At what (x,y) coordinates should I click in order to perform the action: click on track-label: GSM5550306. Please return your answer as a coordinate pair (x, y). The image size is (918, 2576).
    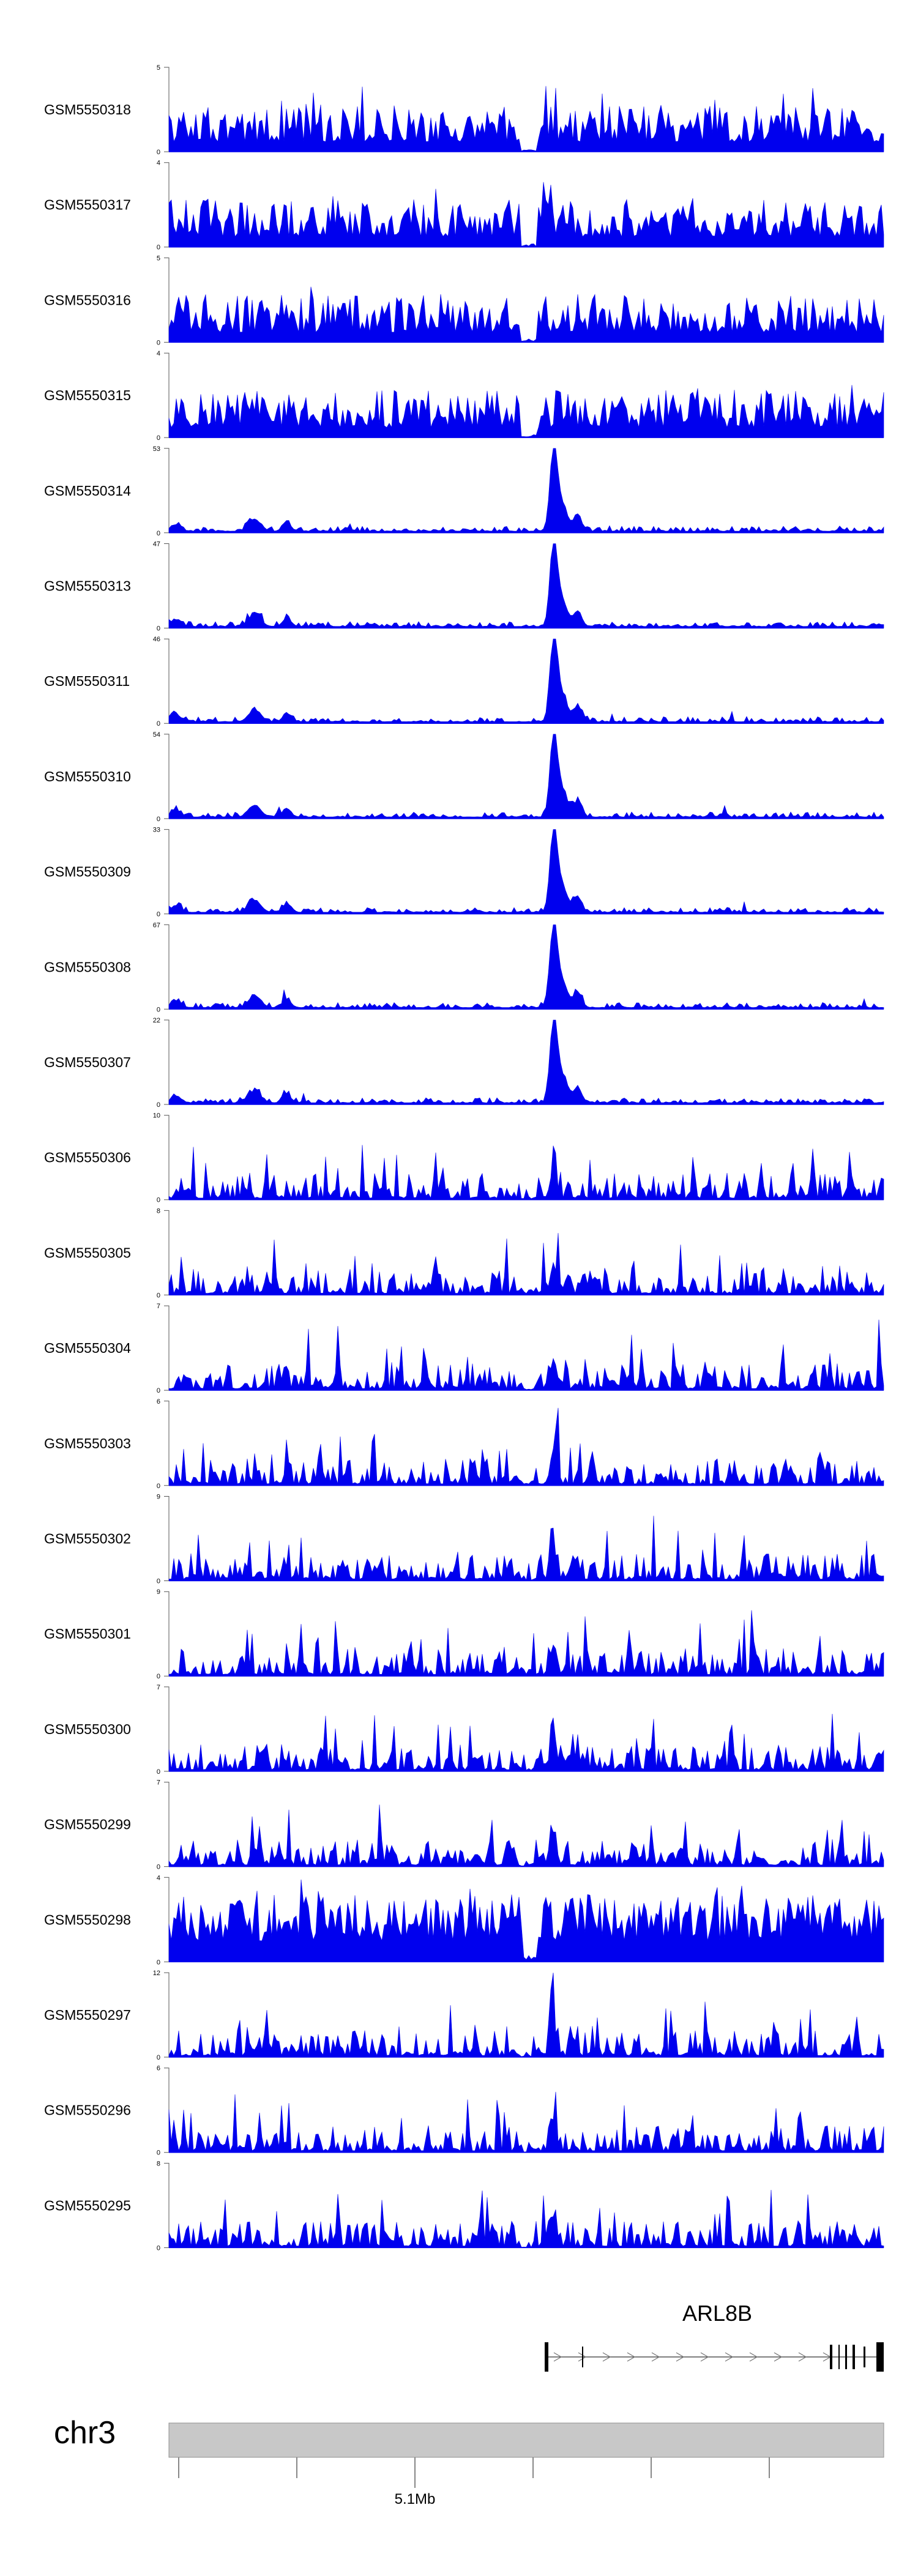
    Looking at the image, I should click on (87, 1158).